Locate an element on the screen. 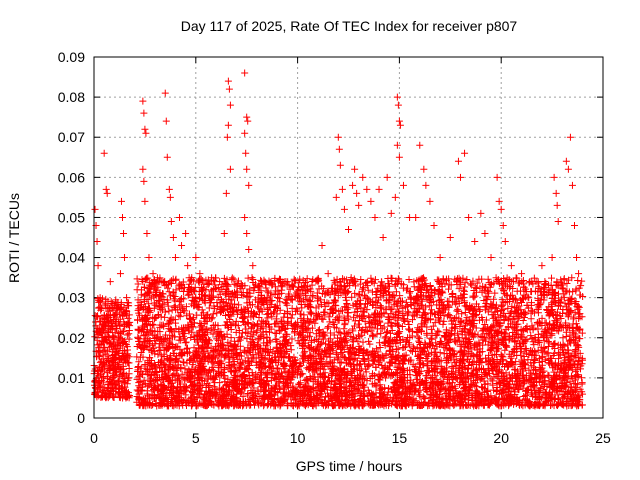  y-tick-label: 0.04 is located at coordinates (71, 258).